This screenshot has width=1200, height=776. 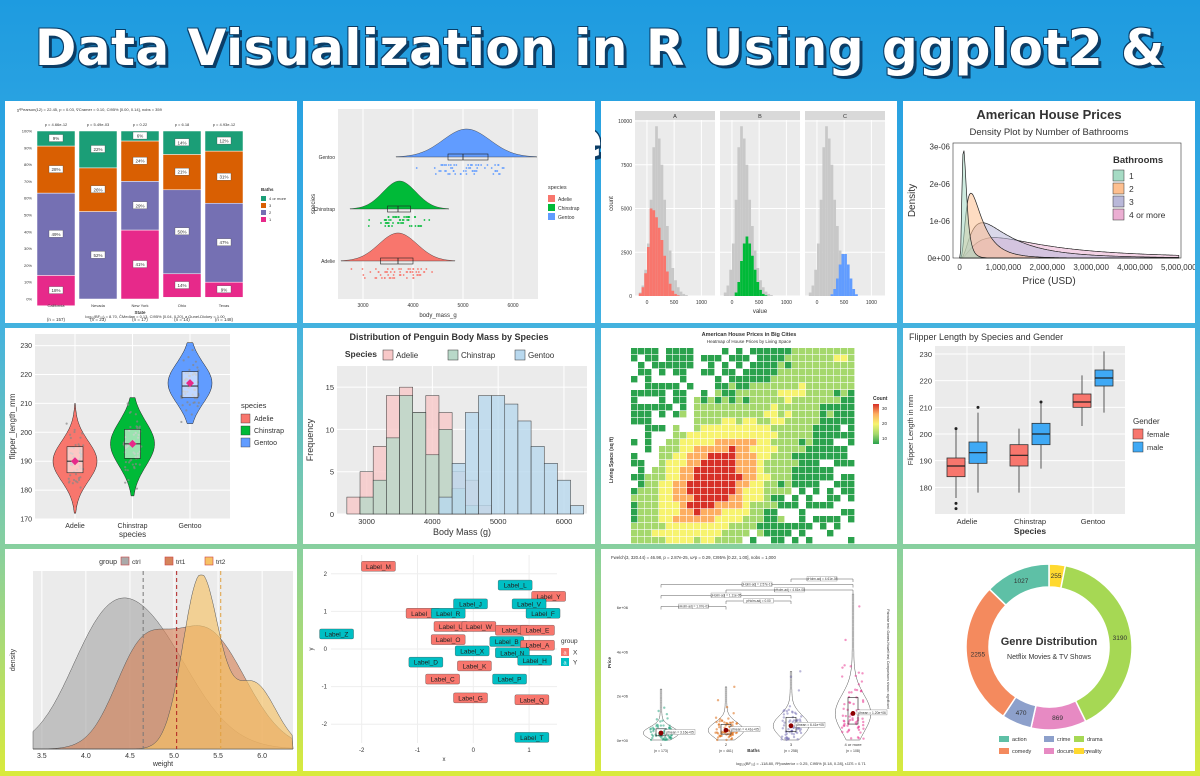 What do you see at coordinates (529, 604) in the screenshot?
I see `point-label: Label_V` at bounding box center [529, 604].